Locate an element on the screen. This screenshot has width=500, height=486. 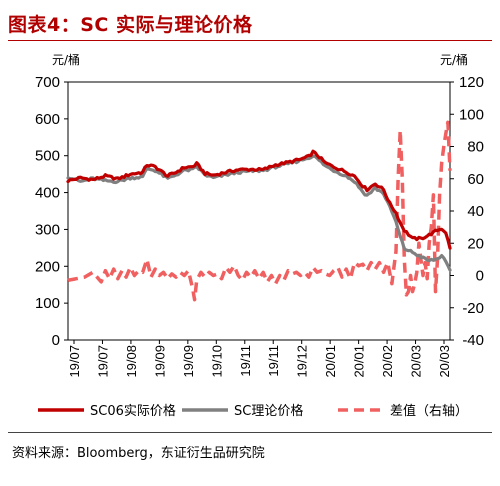
figure-title: 图表4：SC 实际与理论价格 is located at coordinates (130, 25).